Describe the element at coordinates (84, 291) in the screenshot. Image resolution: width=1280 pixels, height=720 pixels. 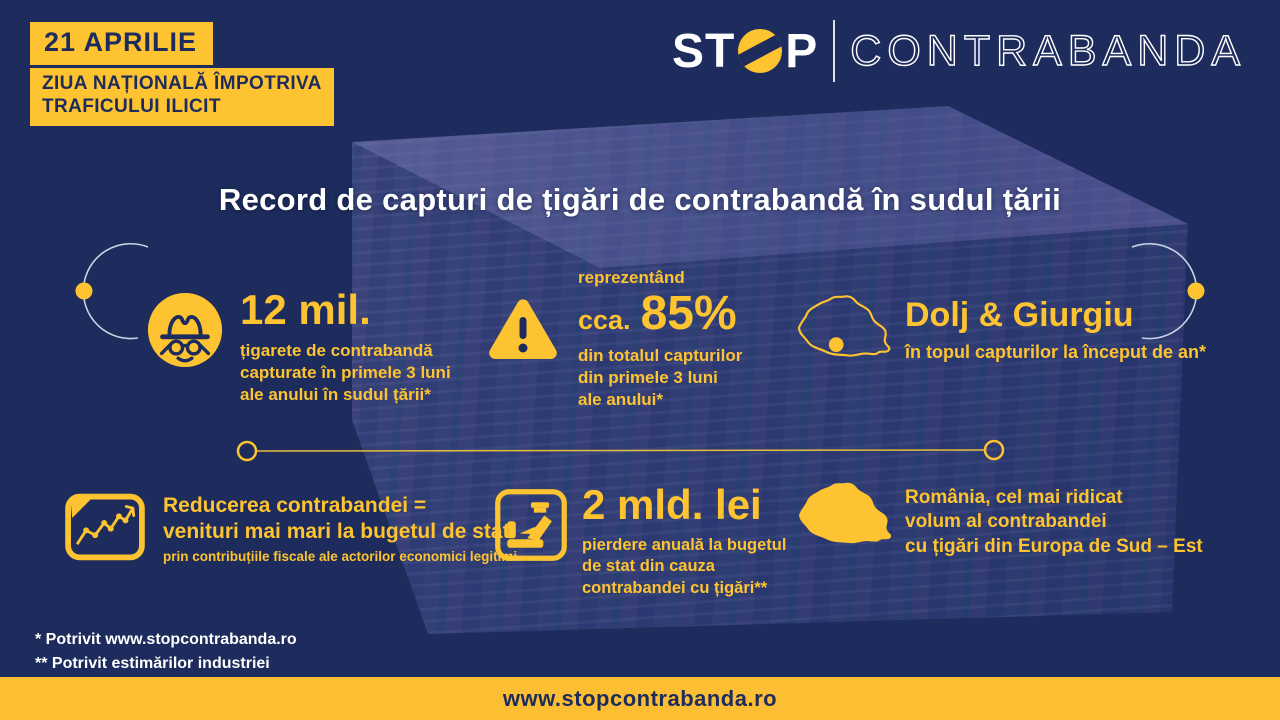
I see `left-arc-dot` at that location.